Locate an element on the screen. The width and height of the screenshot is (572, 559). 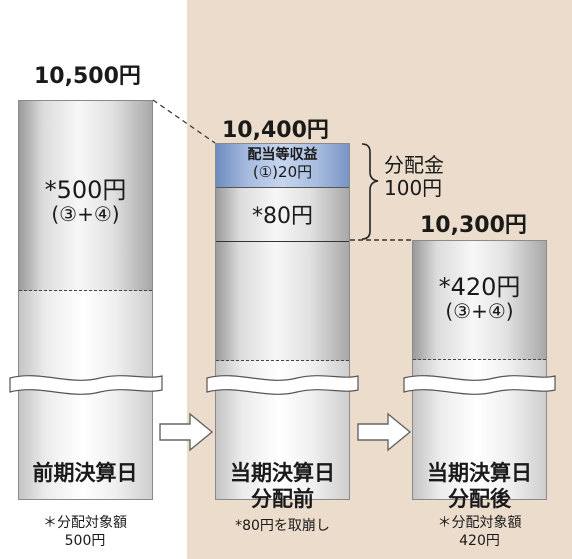
after-inner-amount: *420円 is located at coordinates (479, 287).